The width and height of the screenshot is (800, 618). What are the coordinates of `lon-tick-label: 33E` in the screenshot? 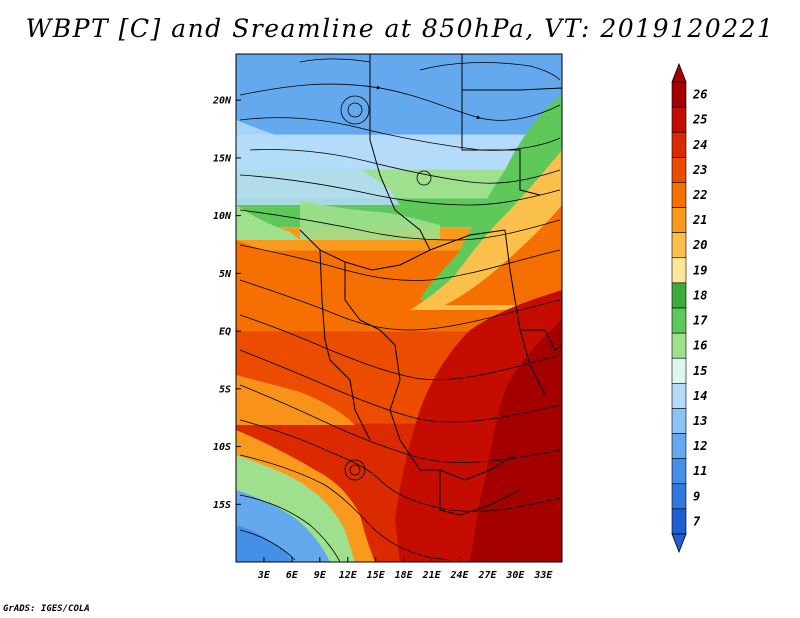 It's located at (543, 575).